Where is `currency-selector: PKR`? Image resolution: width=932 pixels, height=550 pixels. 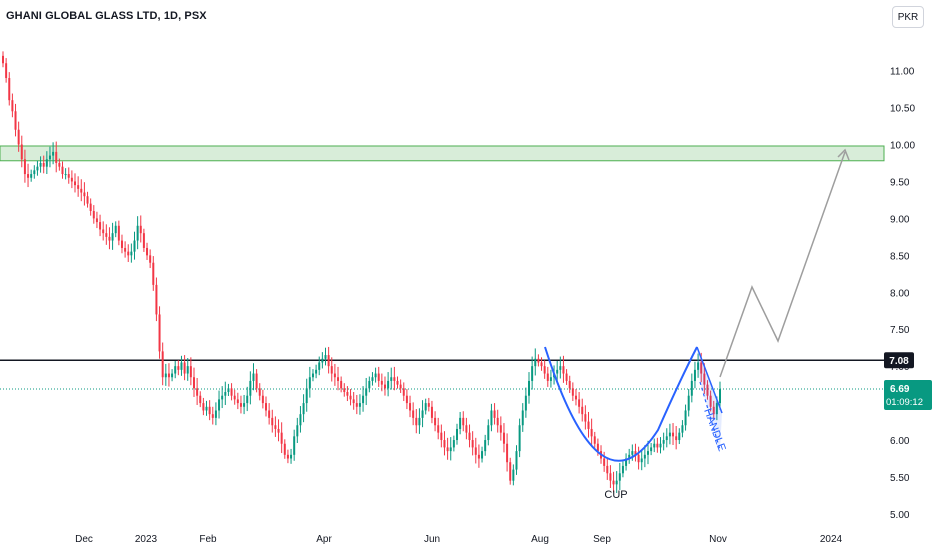
currency-selector: PKR is located at coordinates (908, 17).